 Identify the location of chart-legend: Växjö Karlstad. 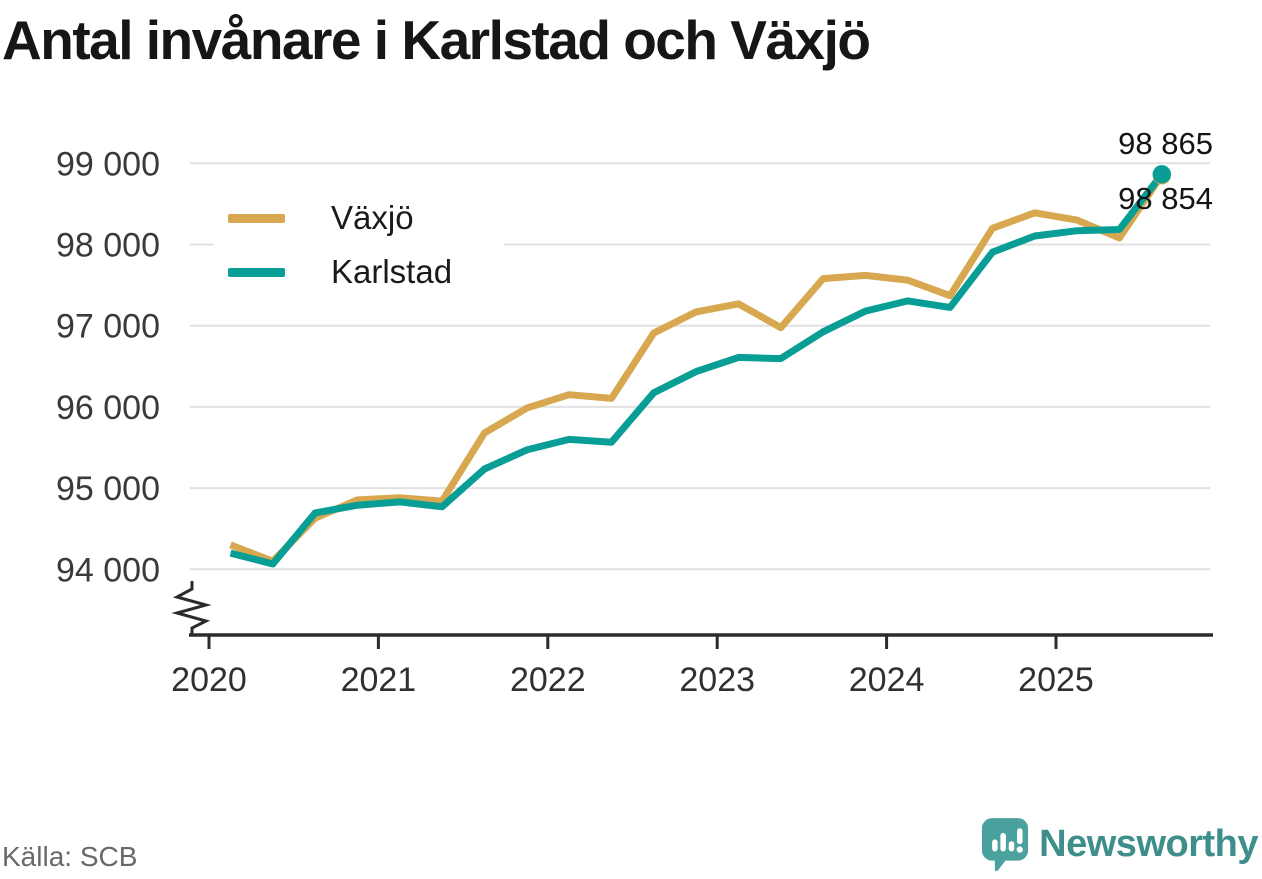
(359, 245).